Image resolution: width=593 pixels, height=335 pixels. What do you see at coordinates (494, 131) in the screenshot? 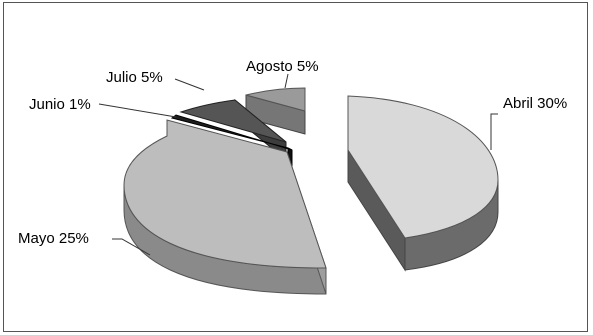
I see `leader-line-abril` at bounding box center [494, 131].